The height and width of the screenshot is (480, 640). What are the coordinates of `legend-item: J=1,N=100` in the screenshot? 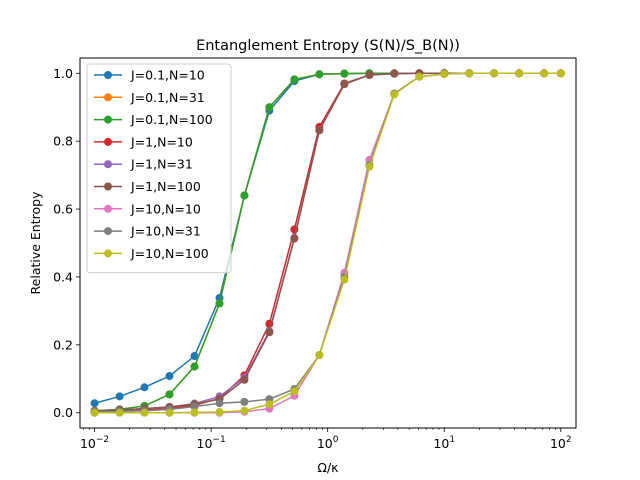 It's located at (147, 186).